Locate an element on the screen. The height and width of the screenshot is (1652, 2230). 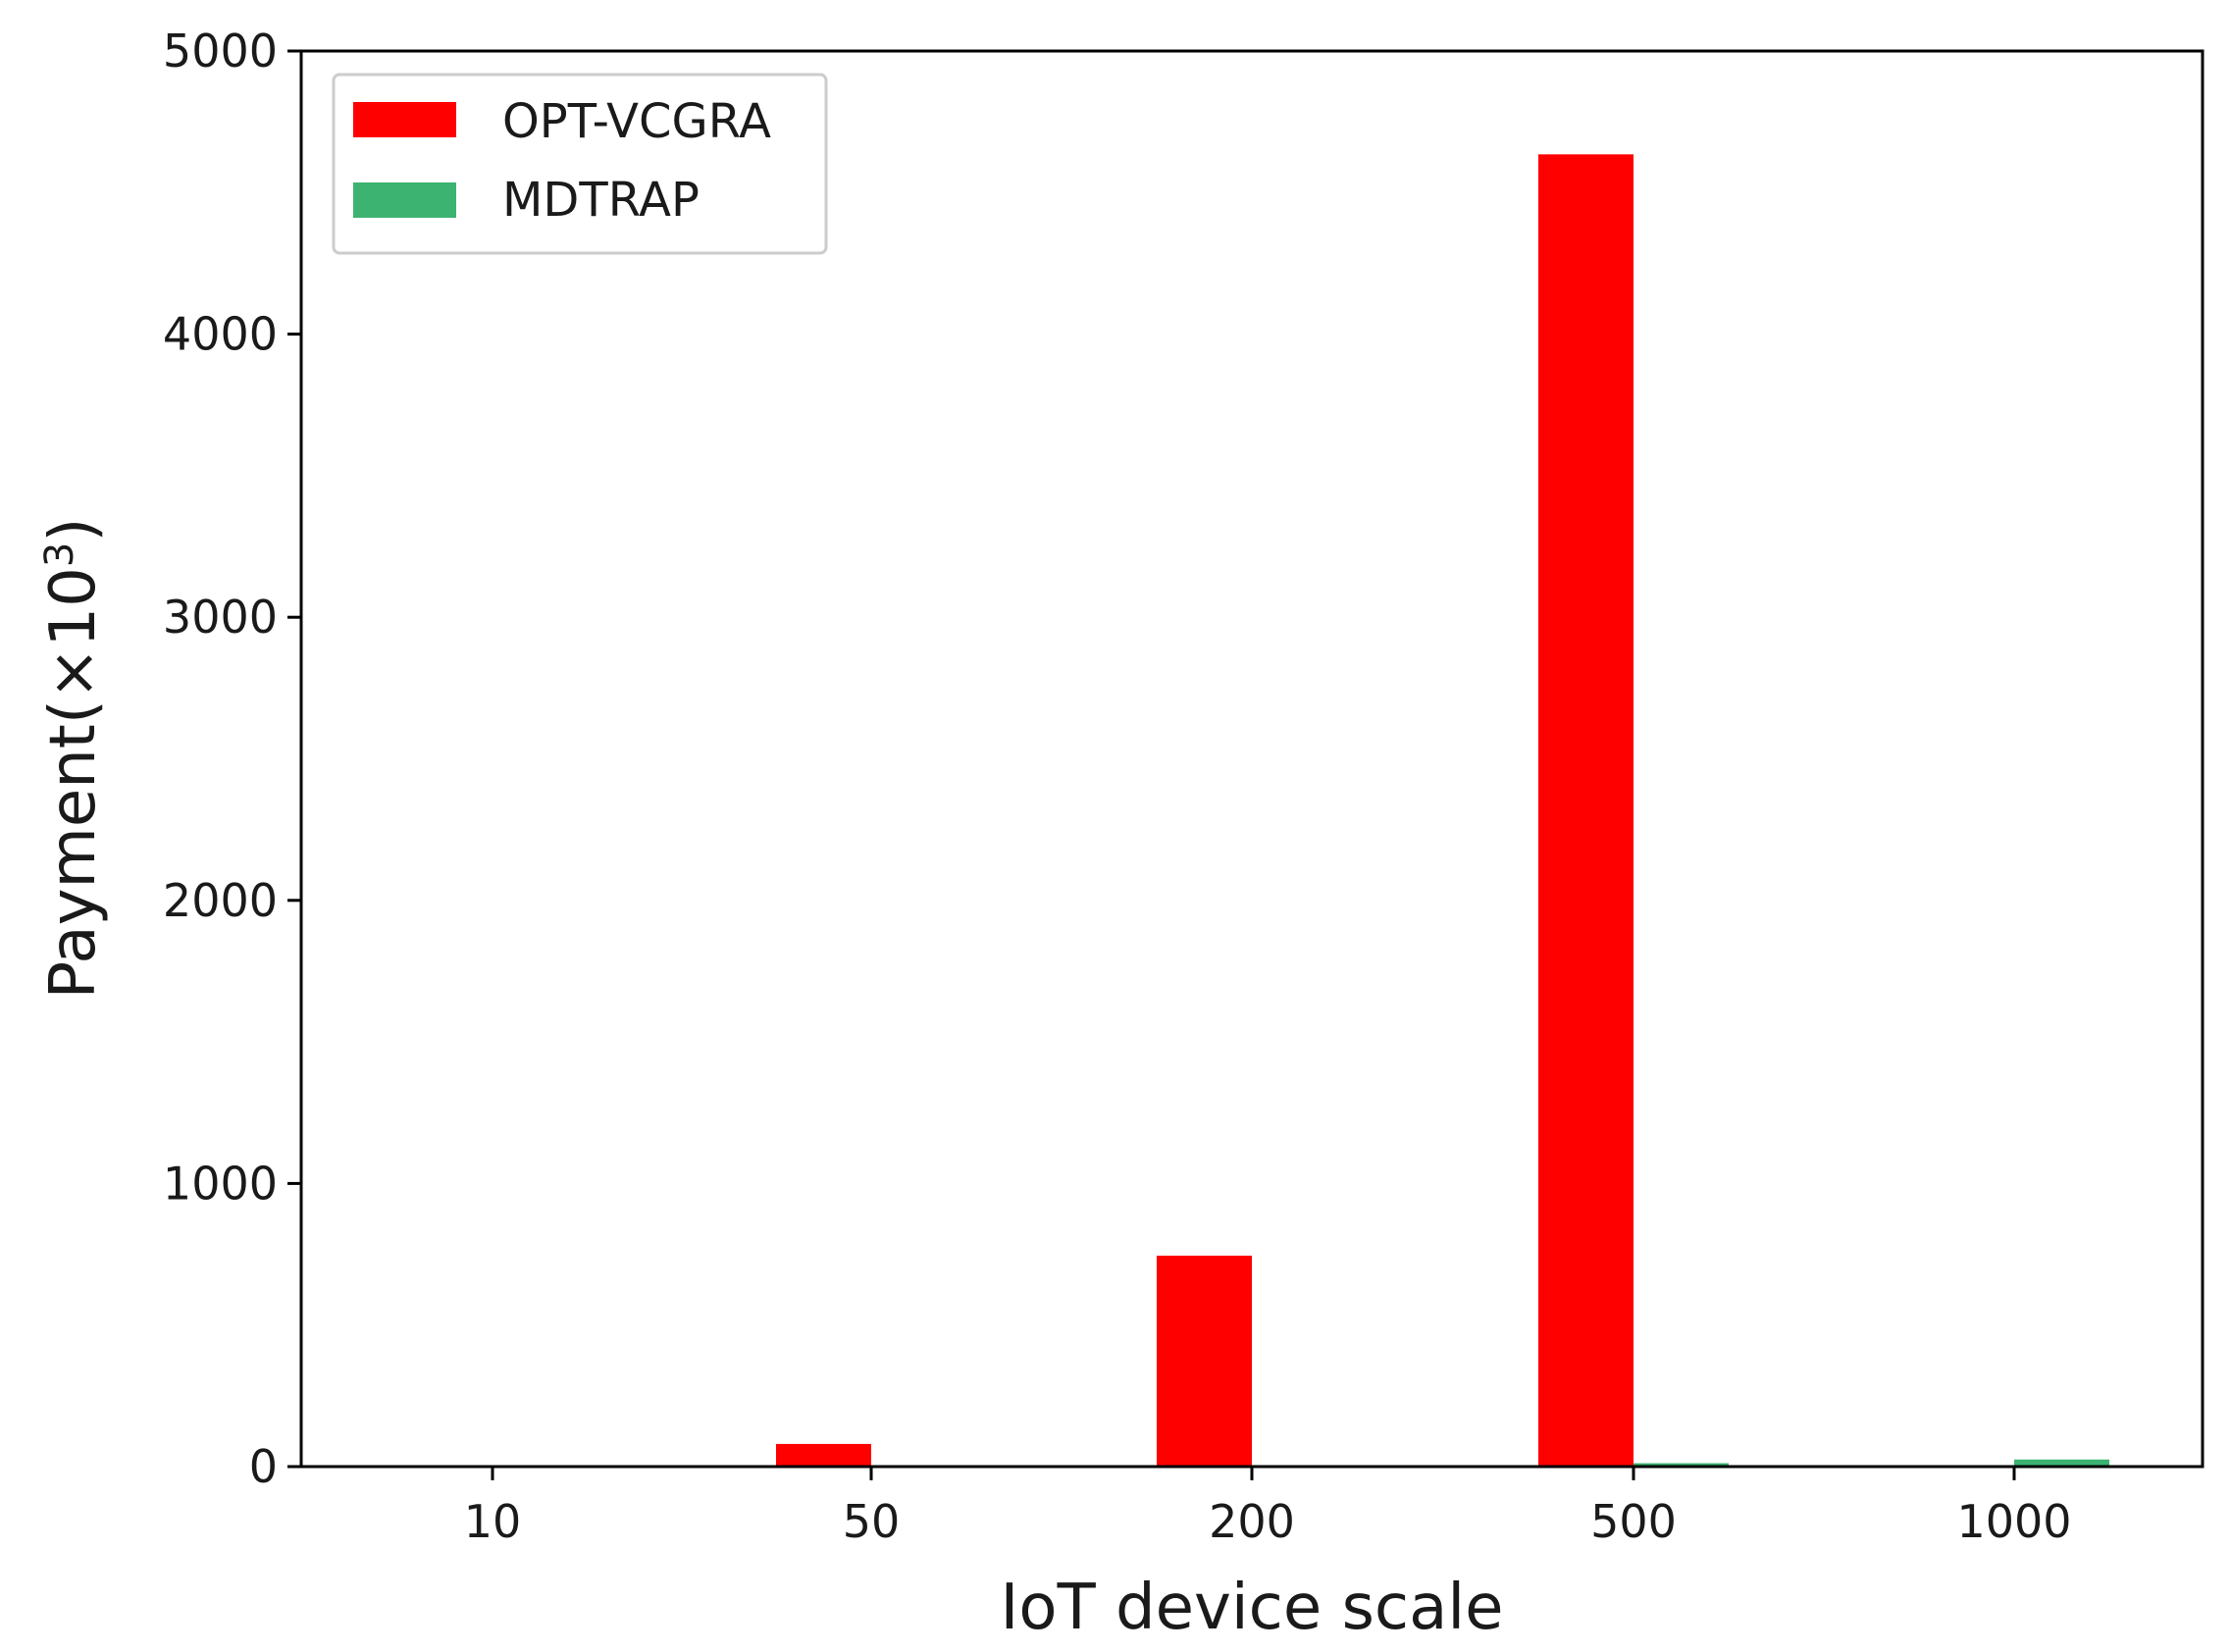
y-tick-label: 4000 is located at coordinates (220, 334).